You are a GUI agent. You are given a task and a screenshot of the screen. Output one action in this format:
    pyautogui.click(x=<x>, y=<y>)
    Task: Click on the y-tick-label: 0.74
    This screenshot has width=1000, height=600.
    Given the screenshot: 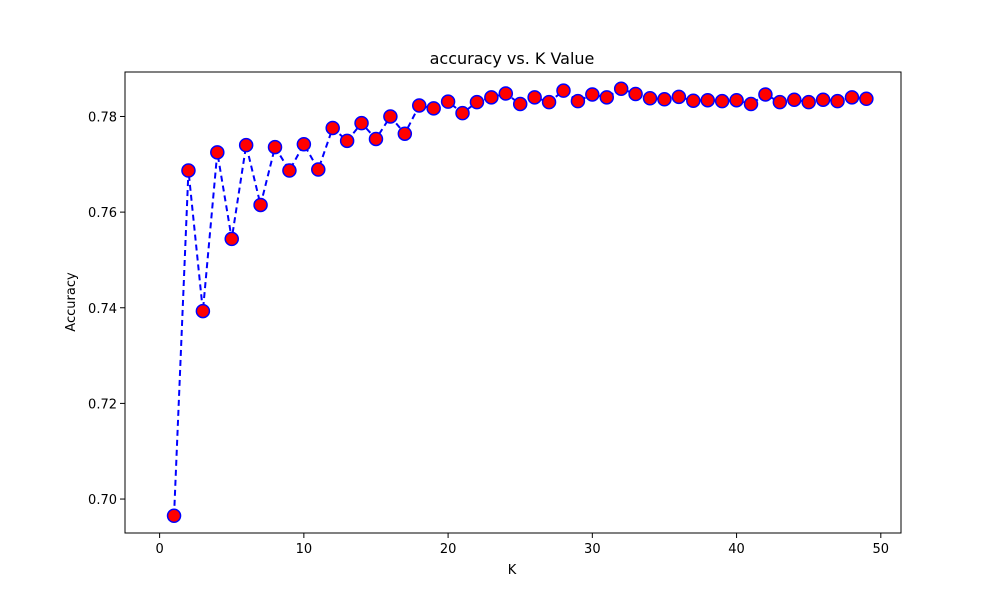 What is the action you would take?
    pyautogui.click(x=102, y=309)
    